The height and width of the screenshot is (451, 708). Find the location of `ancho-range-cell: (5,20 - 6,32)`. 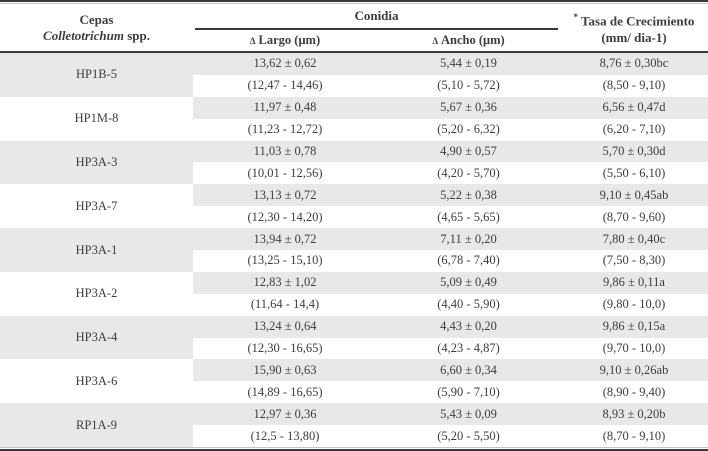

ancho-range-cell: (5,20 - 6,32) is located at coordinates (468, 129).